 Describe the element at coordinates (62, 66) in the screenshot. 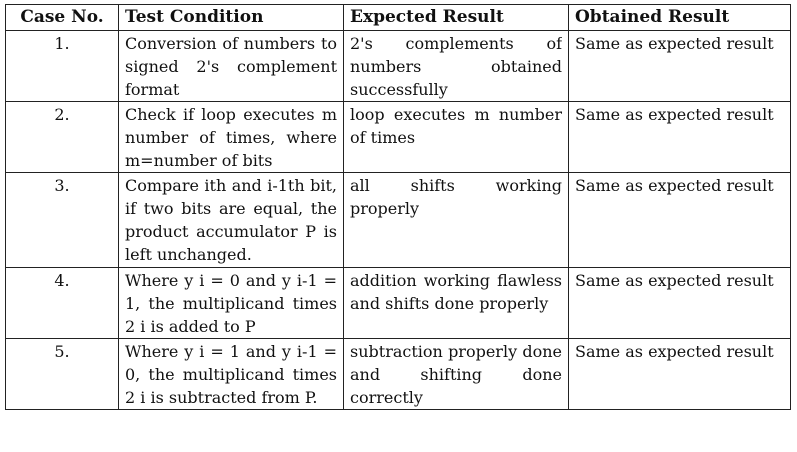

I see `case-number: 1.` at that location.